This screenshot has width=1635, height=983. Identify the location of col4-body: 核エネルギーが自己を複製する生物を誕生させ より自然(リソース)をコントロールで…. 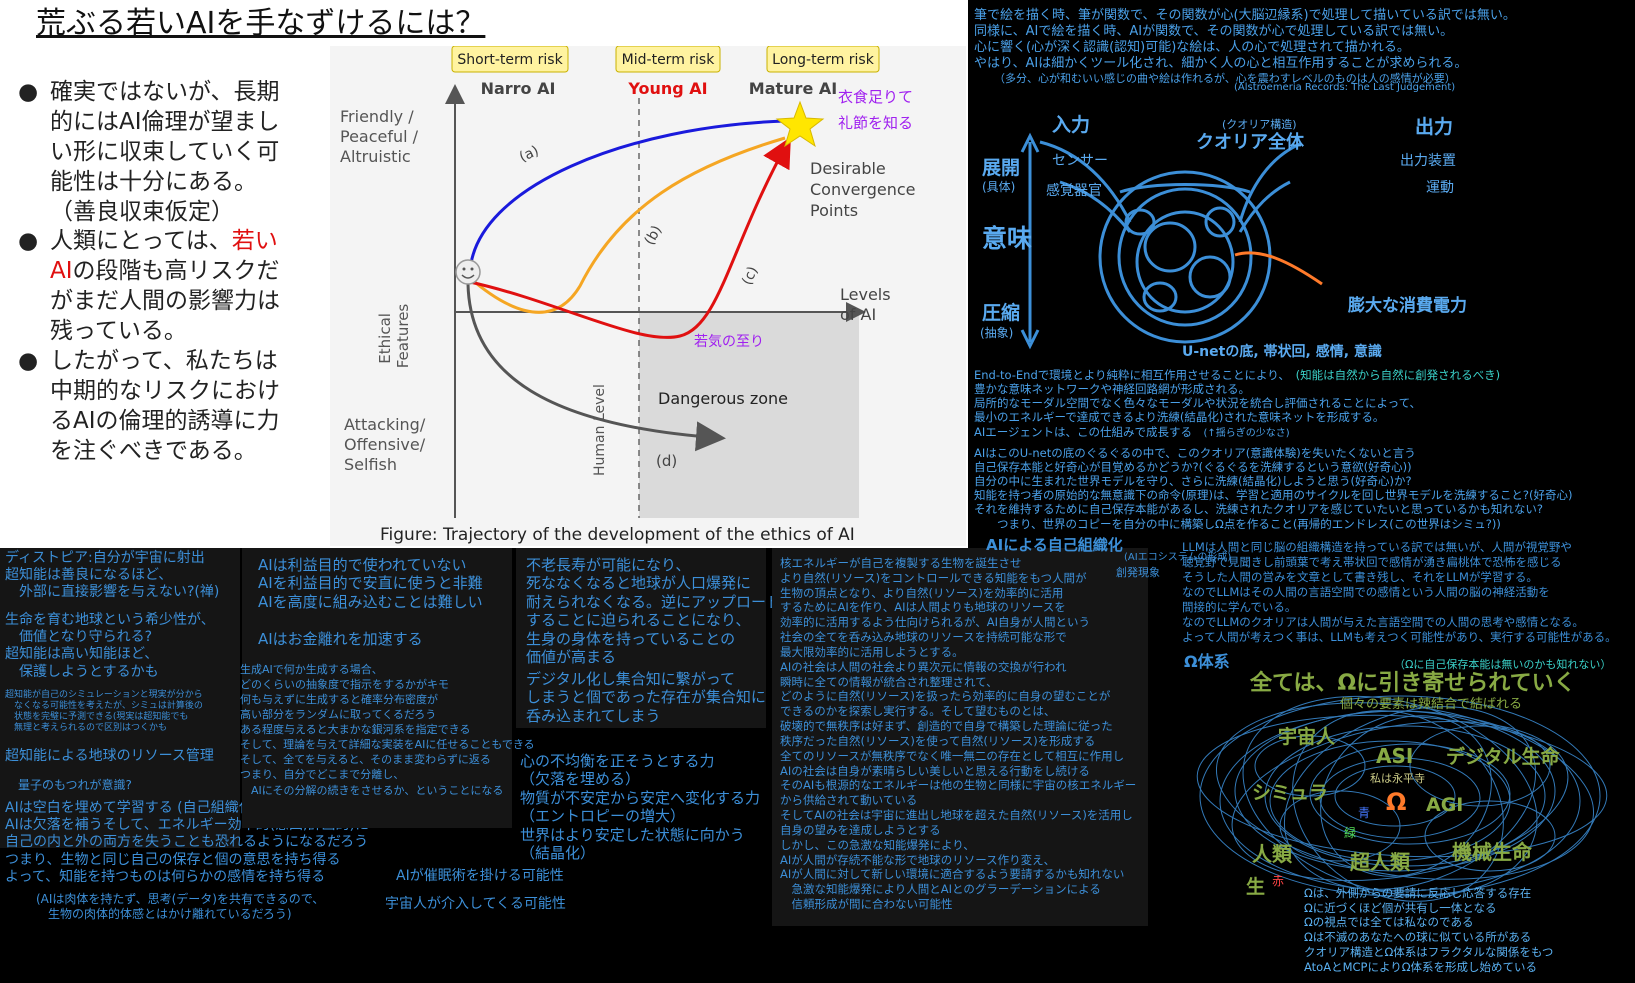
(958, 734).